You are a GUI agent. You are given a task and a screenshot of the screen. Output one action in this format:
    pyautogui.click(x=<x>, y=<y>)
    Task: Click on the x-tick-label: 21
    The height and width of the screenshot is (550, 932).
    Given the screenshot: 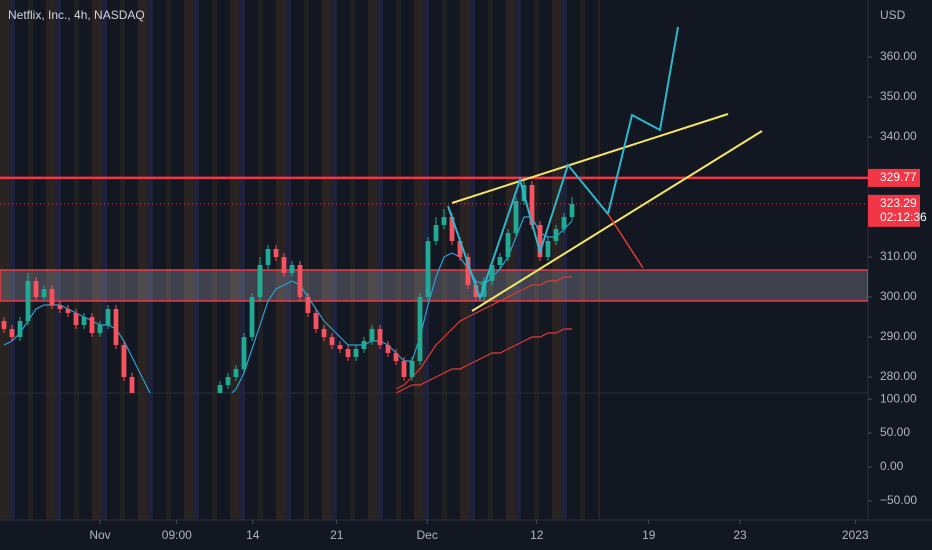 What is the action you would take?
    pyautogui.click(x=337, y=535)
    